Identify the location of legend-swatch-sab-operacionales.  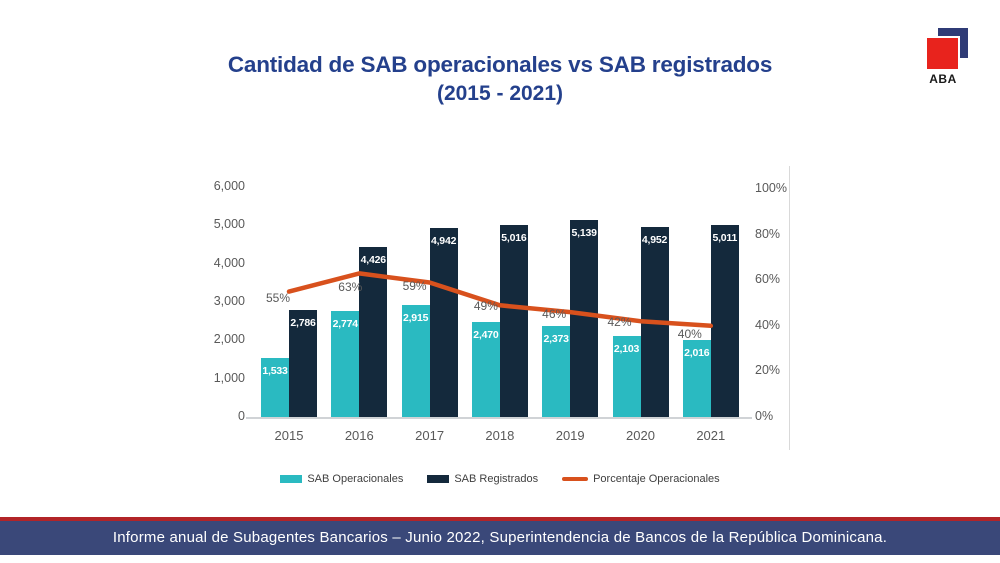
(291, 479).